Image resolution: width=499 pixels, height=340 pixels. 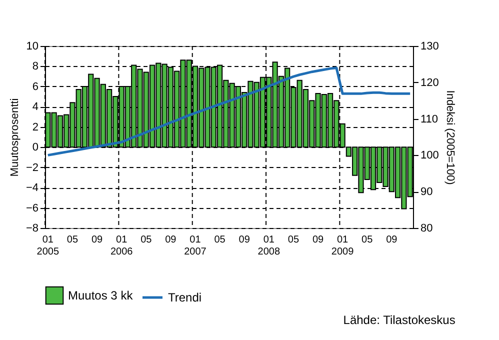 I want to click on y2-tick-label: 80, so click(x=426, y=228).